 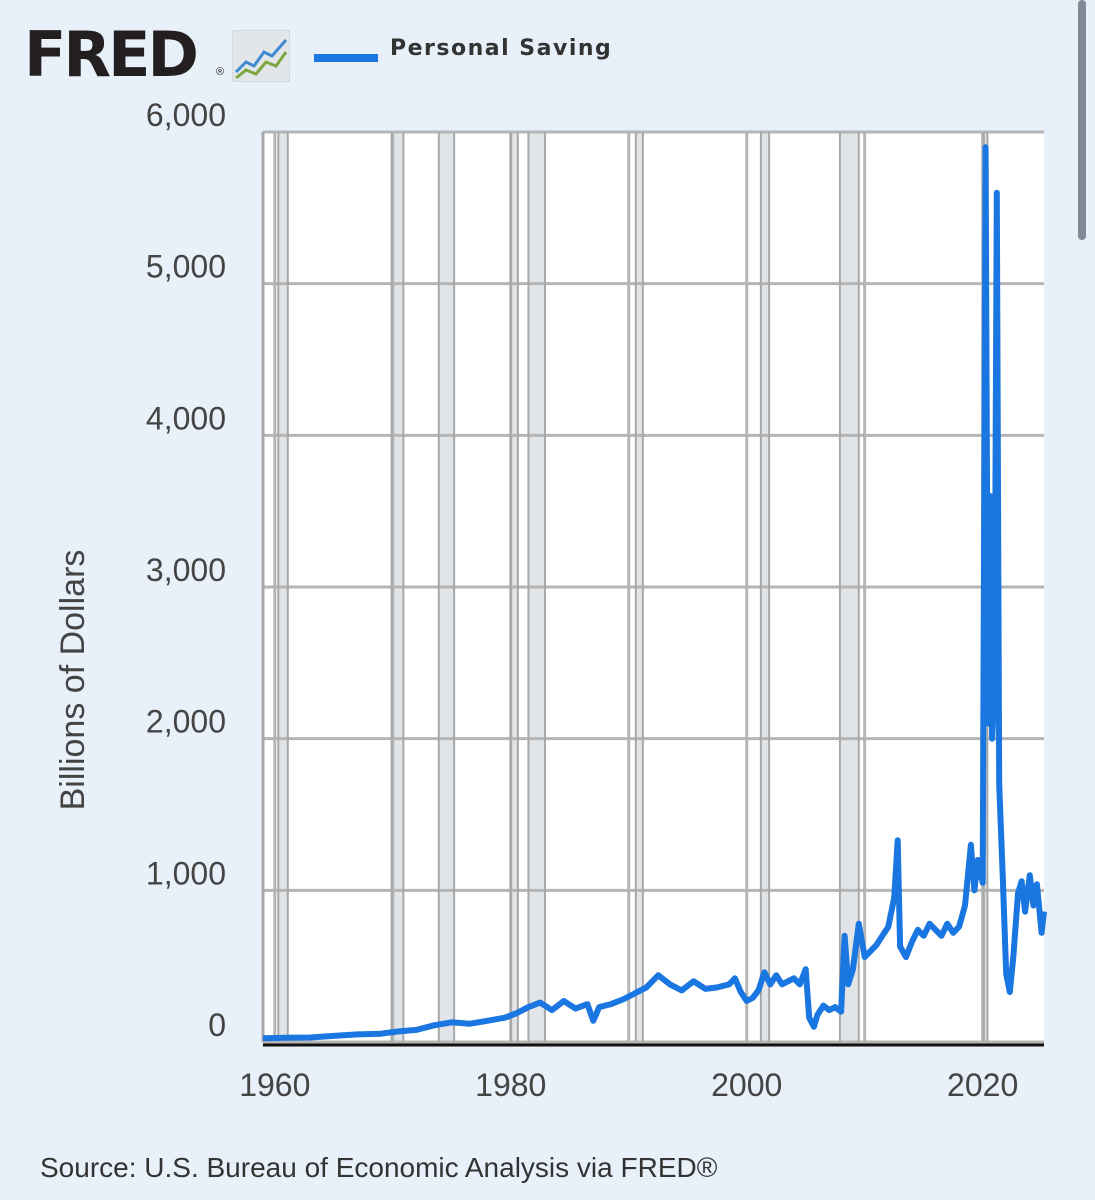 I want to click on legend-swatch, so click(x=346, y=58).